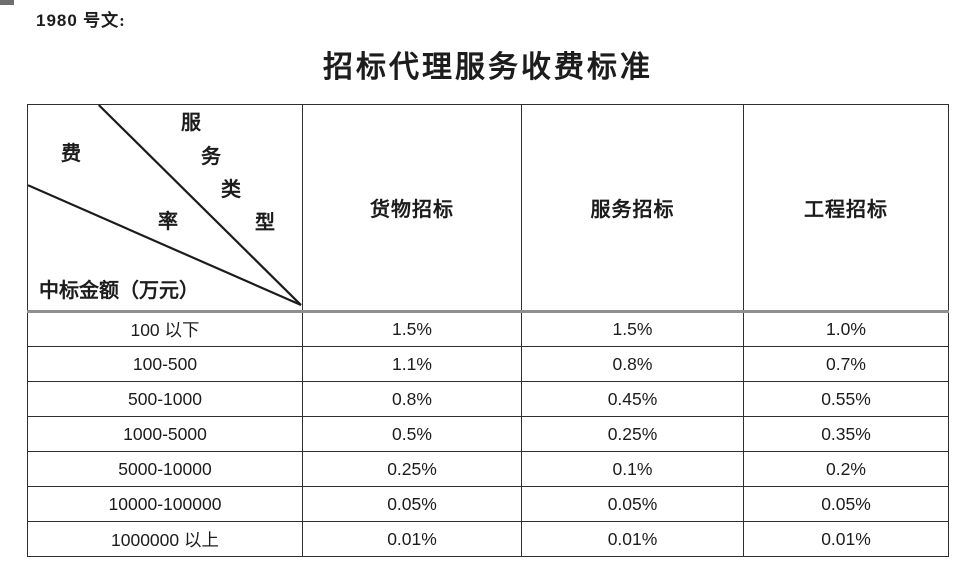 The image size is (976, 581). I want to click on amount-range-cell: 1000-5000, so click(165, 434).